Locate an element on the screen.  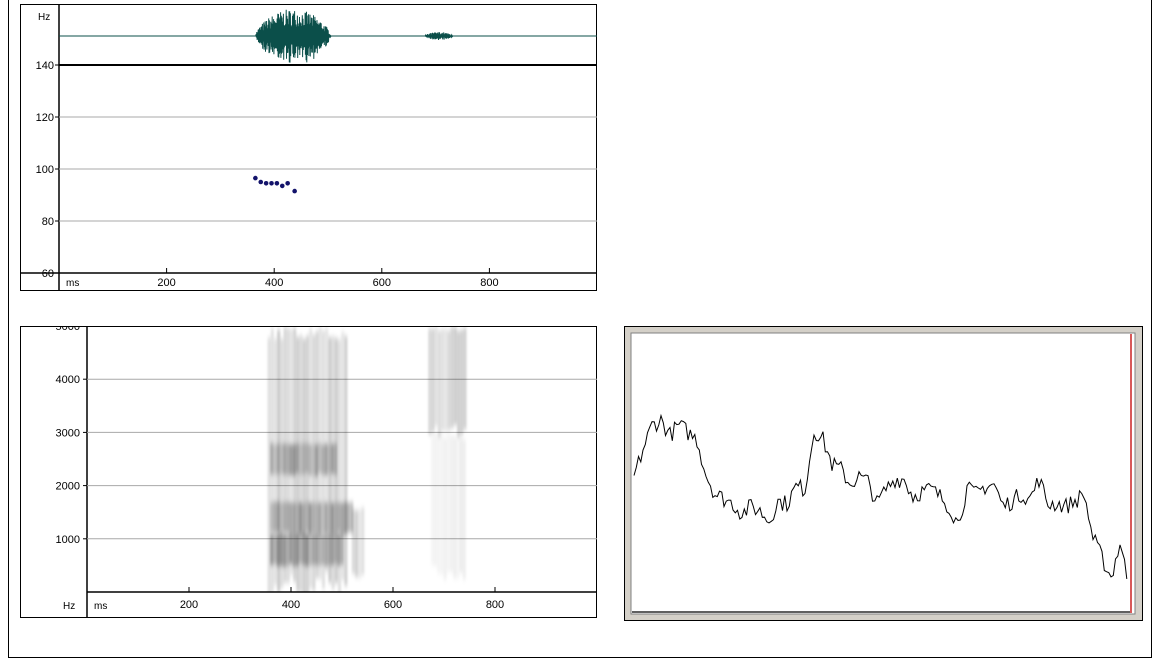
spectrogram-y-tick-label: 2000 is located at coordinates (68, 487).